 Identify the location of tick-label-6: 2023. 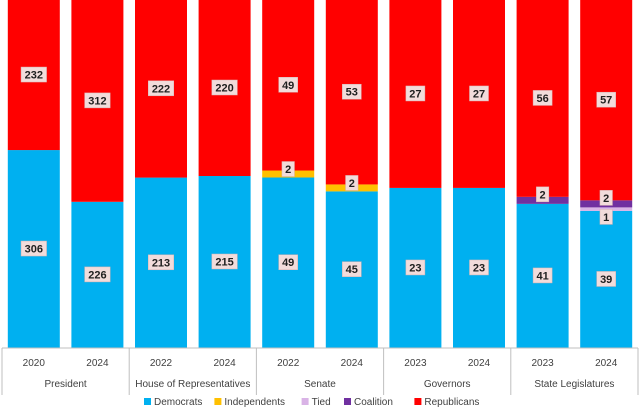
(415, 363).